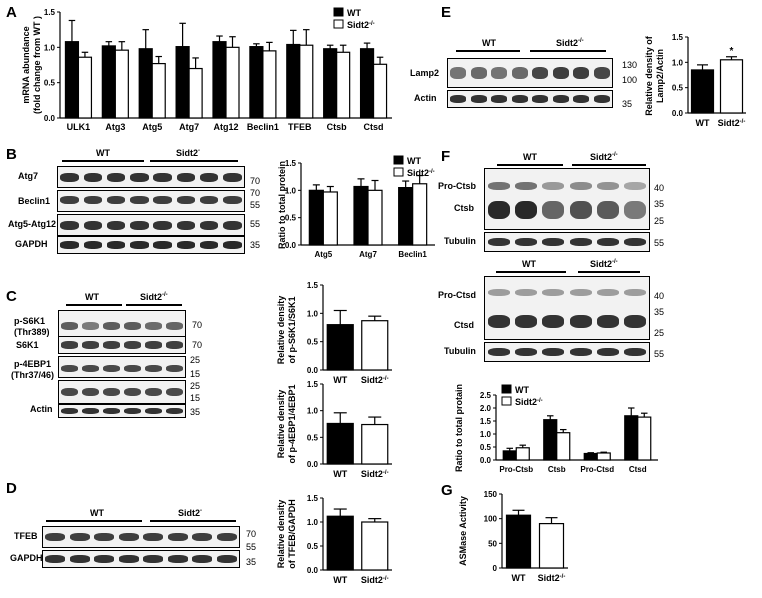  I want to click on blot-b-beclin1, so click(151, 201).